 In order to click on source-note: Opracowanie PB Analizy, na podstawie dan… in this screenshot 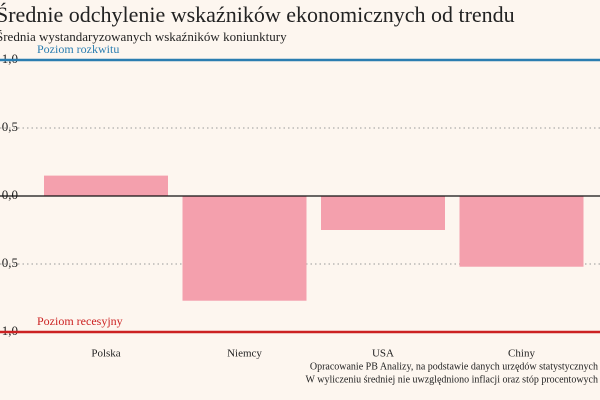, I will do `click(454, 366)`.